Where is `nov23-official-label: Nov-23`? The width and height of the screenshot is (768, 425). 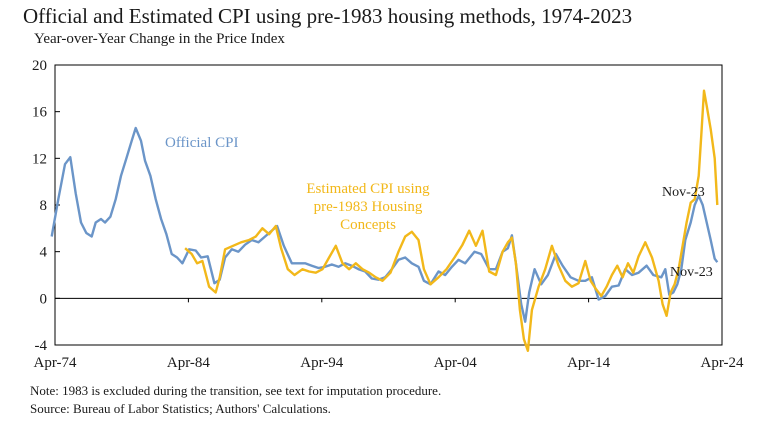 nov23-official-label: Nov-23 is located at coordinates (691, 272).